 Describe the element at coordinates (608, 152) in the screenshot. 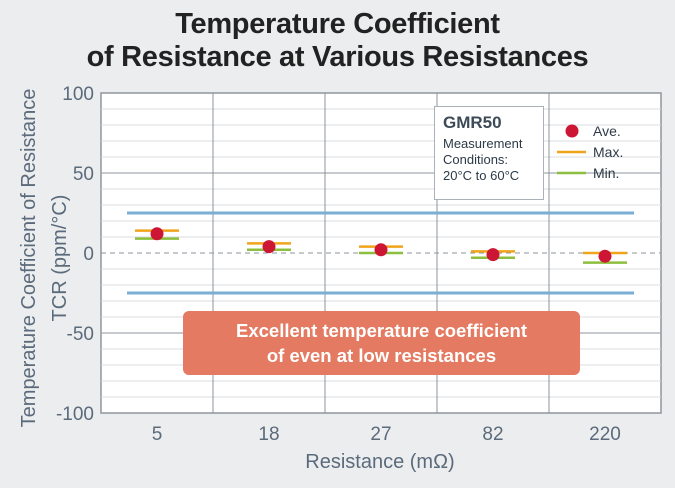

I see `legend-label-max: Max.` at that location.